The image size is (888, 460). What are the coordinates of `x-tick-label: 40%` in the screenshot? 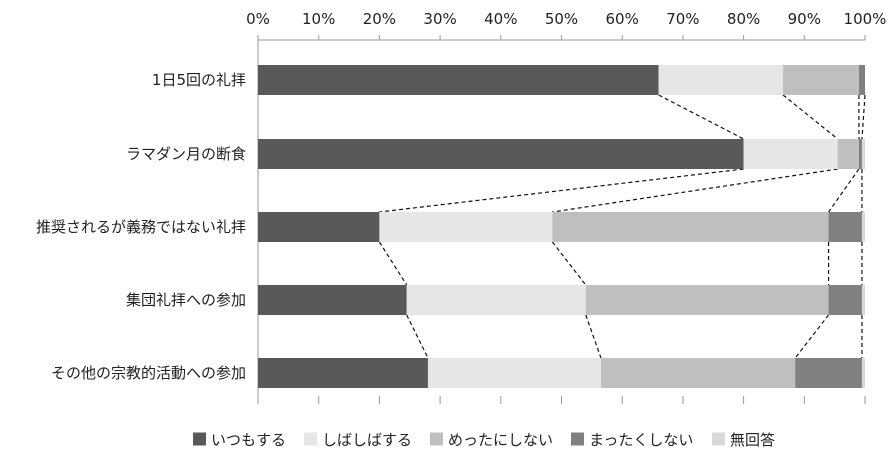 It's located at (500, 19).